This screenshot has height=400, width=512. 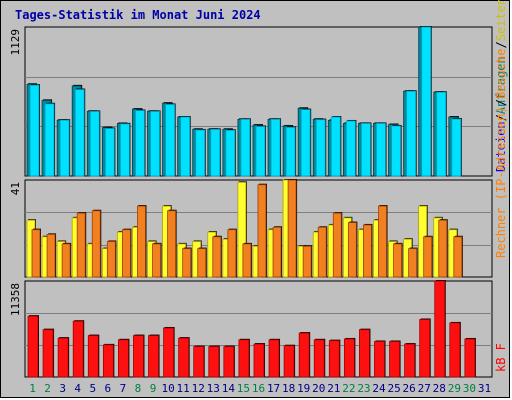 I want to click on legend-sites-visits-pages: Rechner (IP-Adressen)/Besuche/Seiten, so click(x=501, y=129).